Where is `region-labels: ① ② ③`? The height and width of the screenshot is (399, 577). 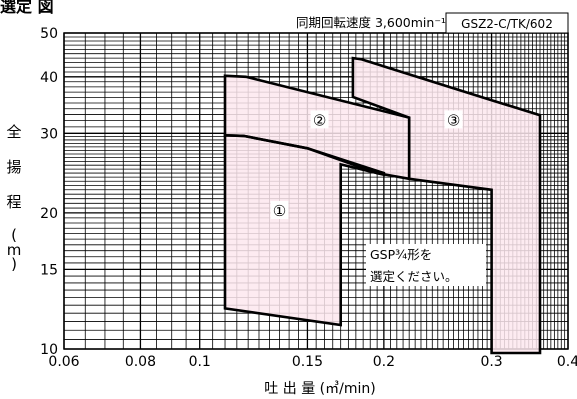
region-labels: ① ② ③ is located at coordinates (366, 165).